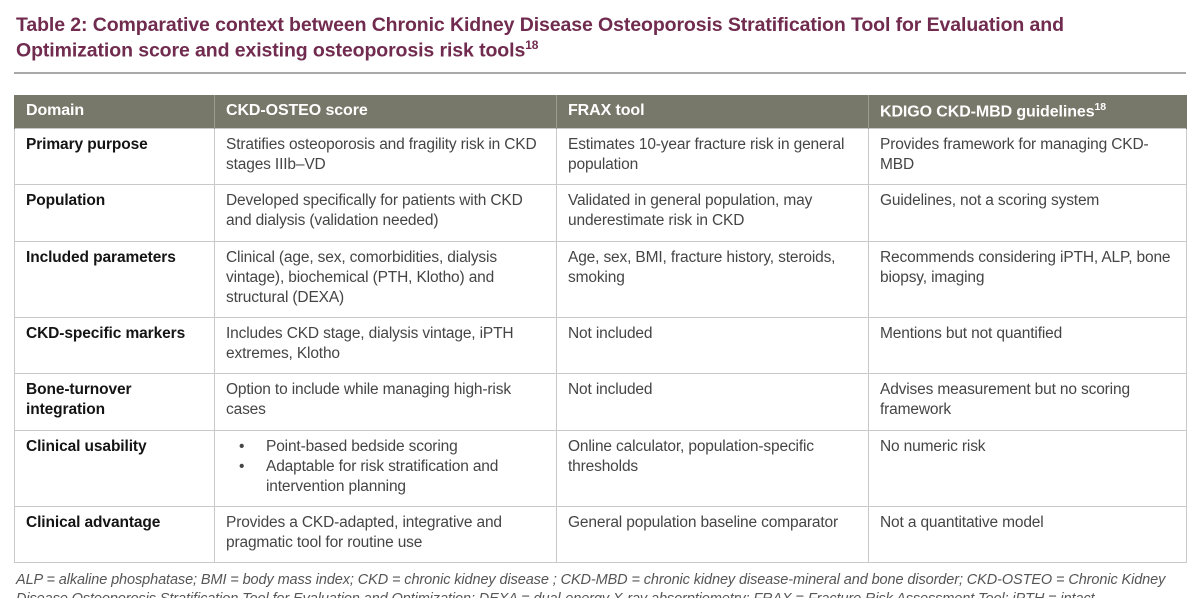 The width and height of the screenshot is (1200, 598). What do you see at coordinates (114, 468) in the screenshot?
I see `row-label: Clinical usability` at bounding box center [114, 468].